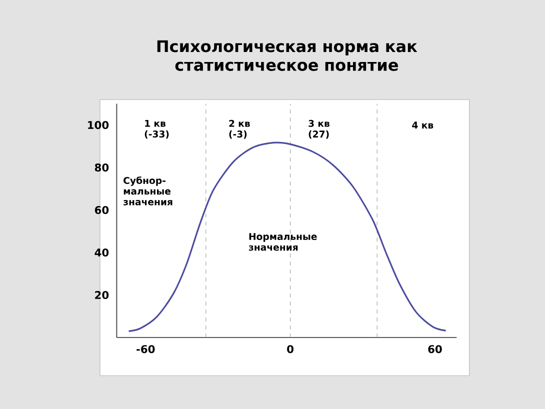 This screenshot has height=409, width=545. I want to click on y-tick-label: 40, so click(101, 252).